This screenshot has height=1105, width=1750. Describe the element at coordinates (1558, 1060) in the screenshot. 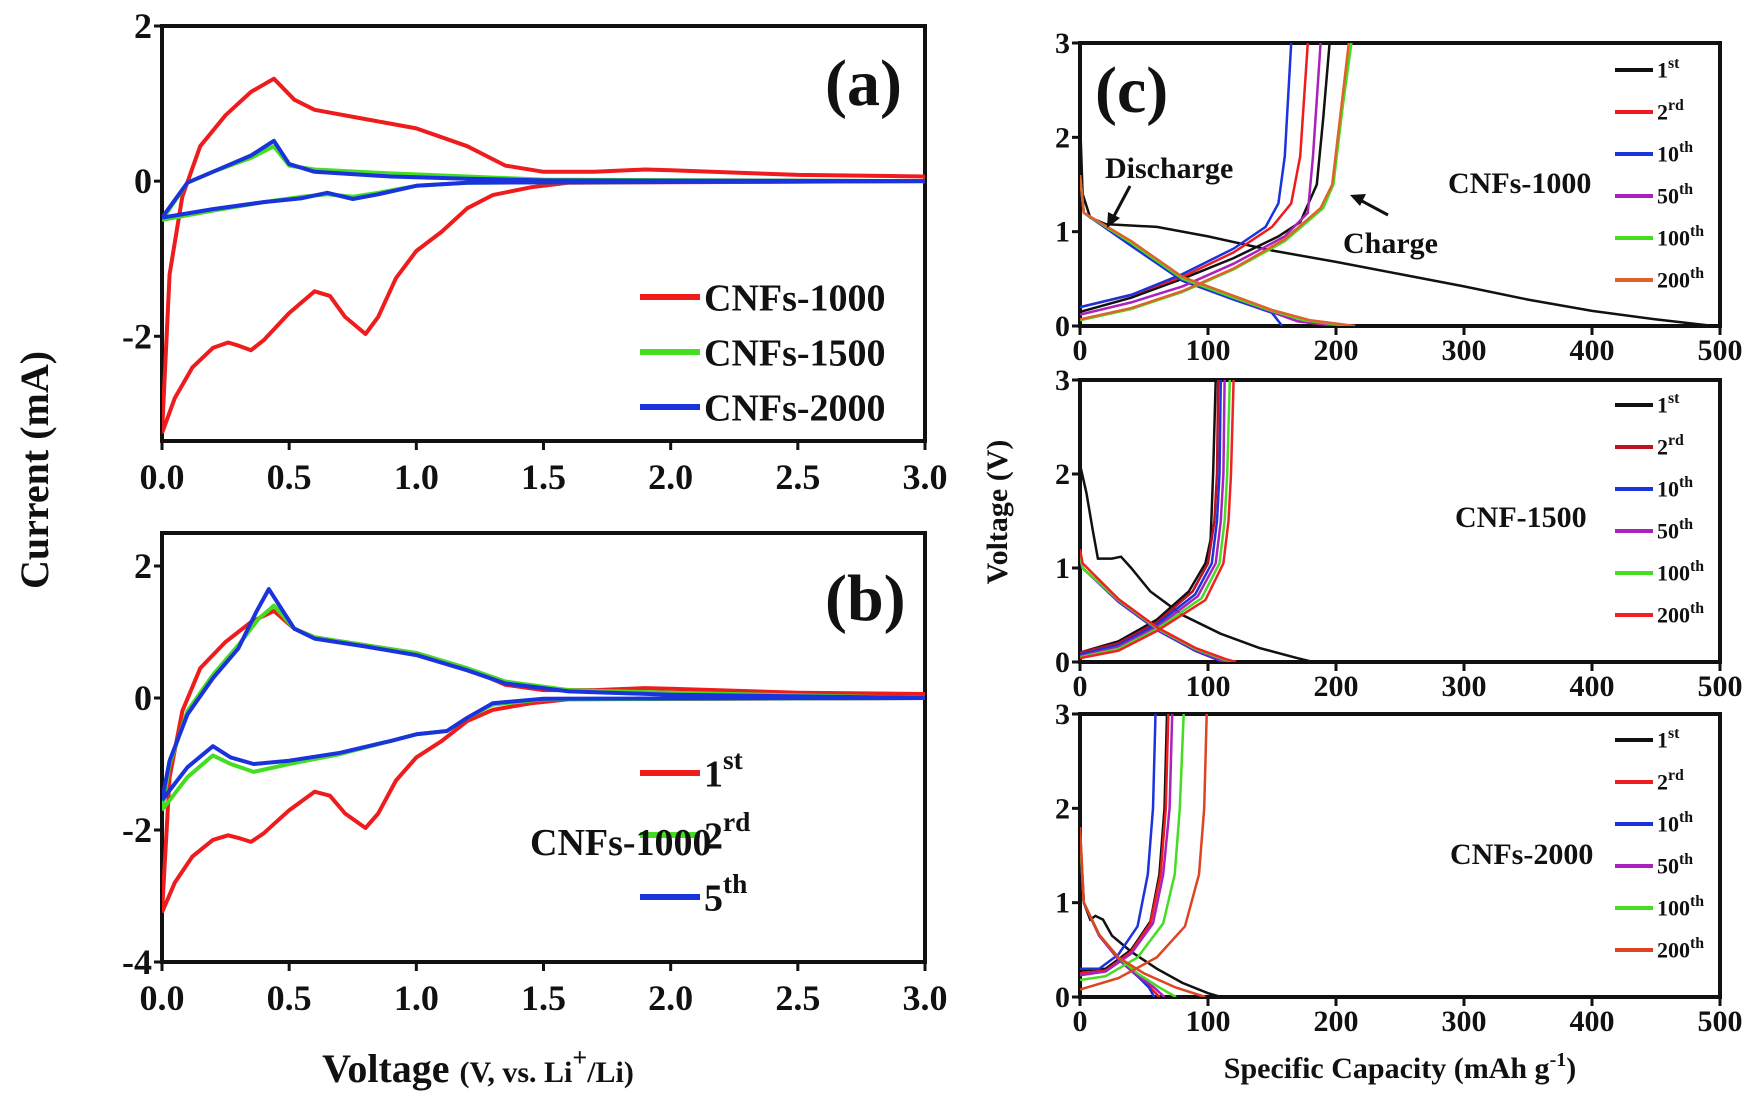

I see `right-x-axis-label-sup: -1` at that location.